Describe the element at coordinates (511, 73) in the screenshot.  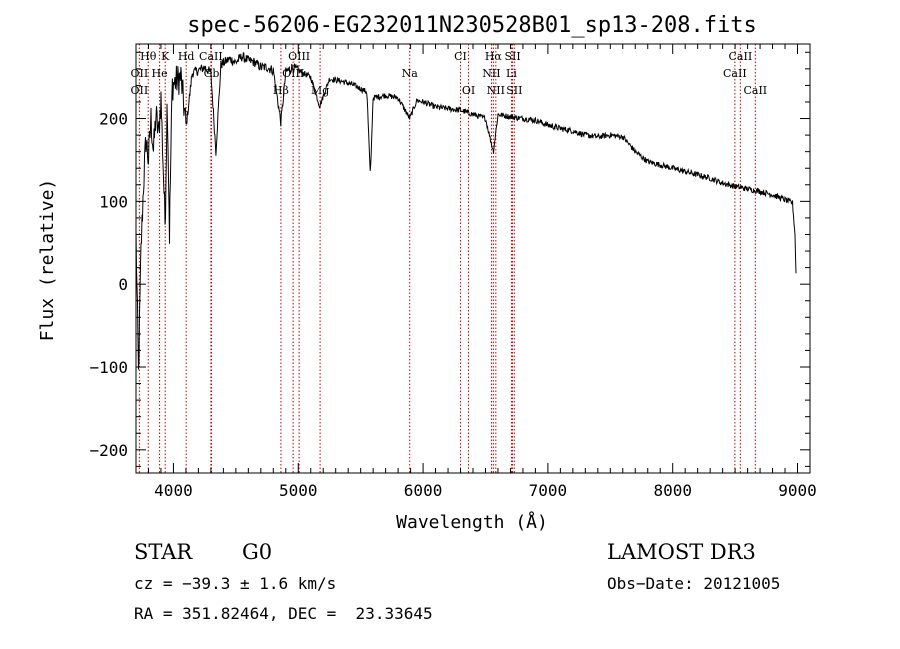
I see `line-marker-label: Li` at that location.